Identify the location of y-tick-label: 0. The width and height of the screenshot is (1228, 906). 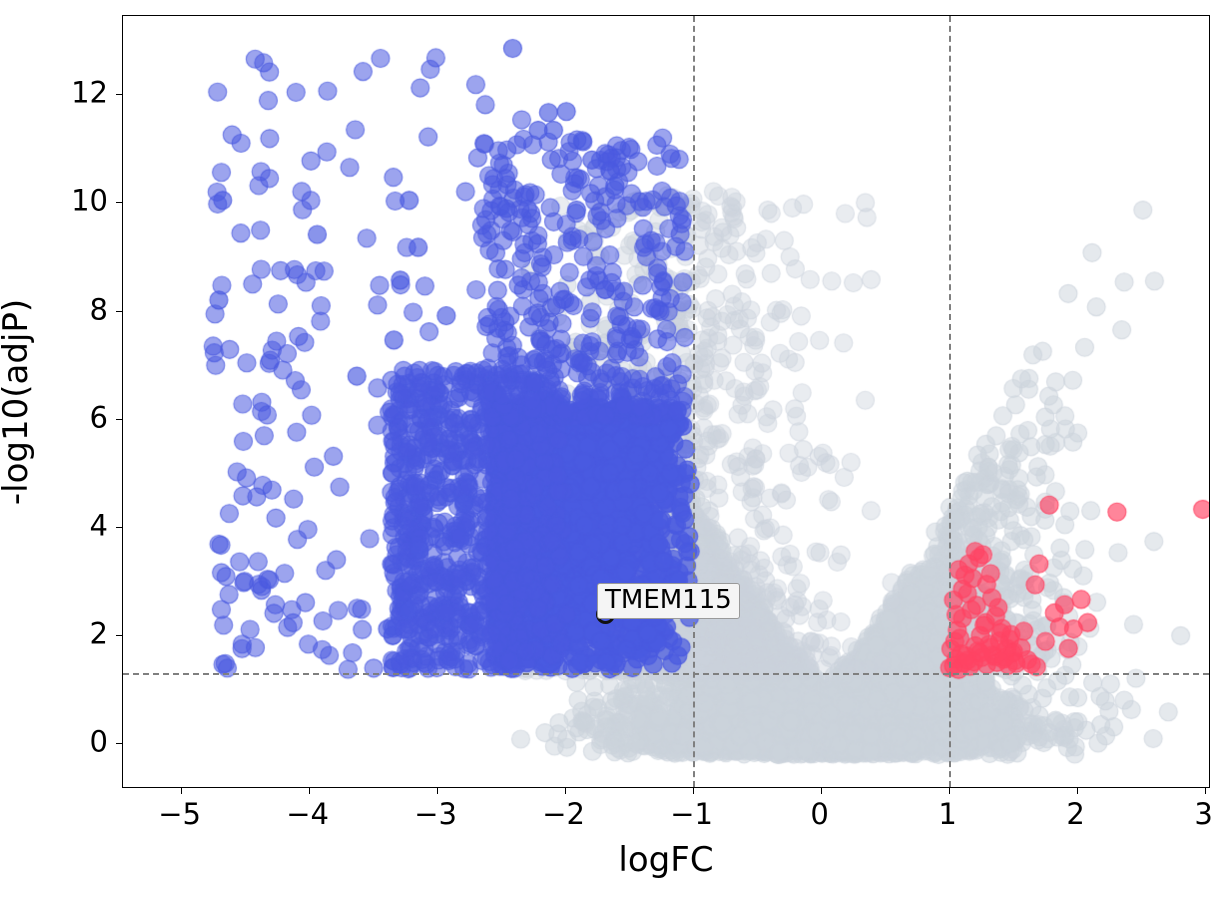
(98, 741).